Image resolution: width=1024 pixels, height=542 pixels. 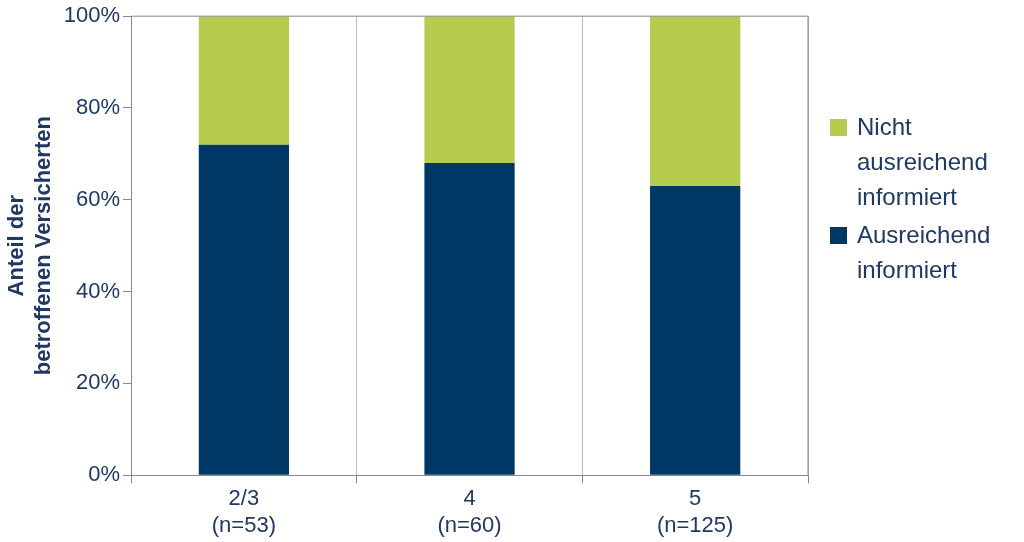 What do you see at coordinates (98, 107) in the screenshot?
I see `y-tick-label: 80%` at bounding box center [98, 107].